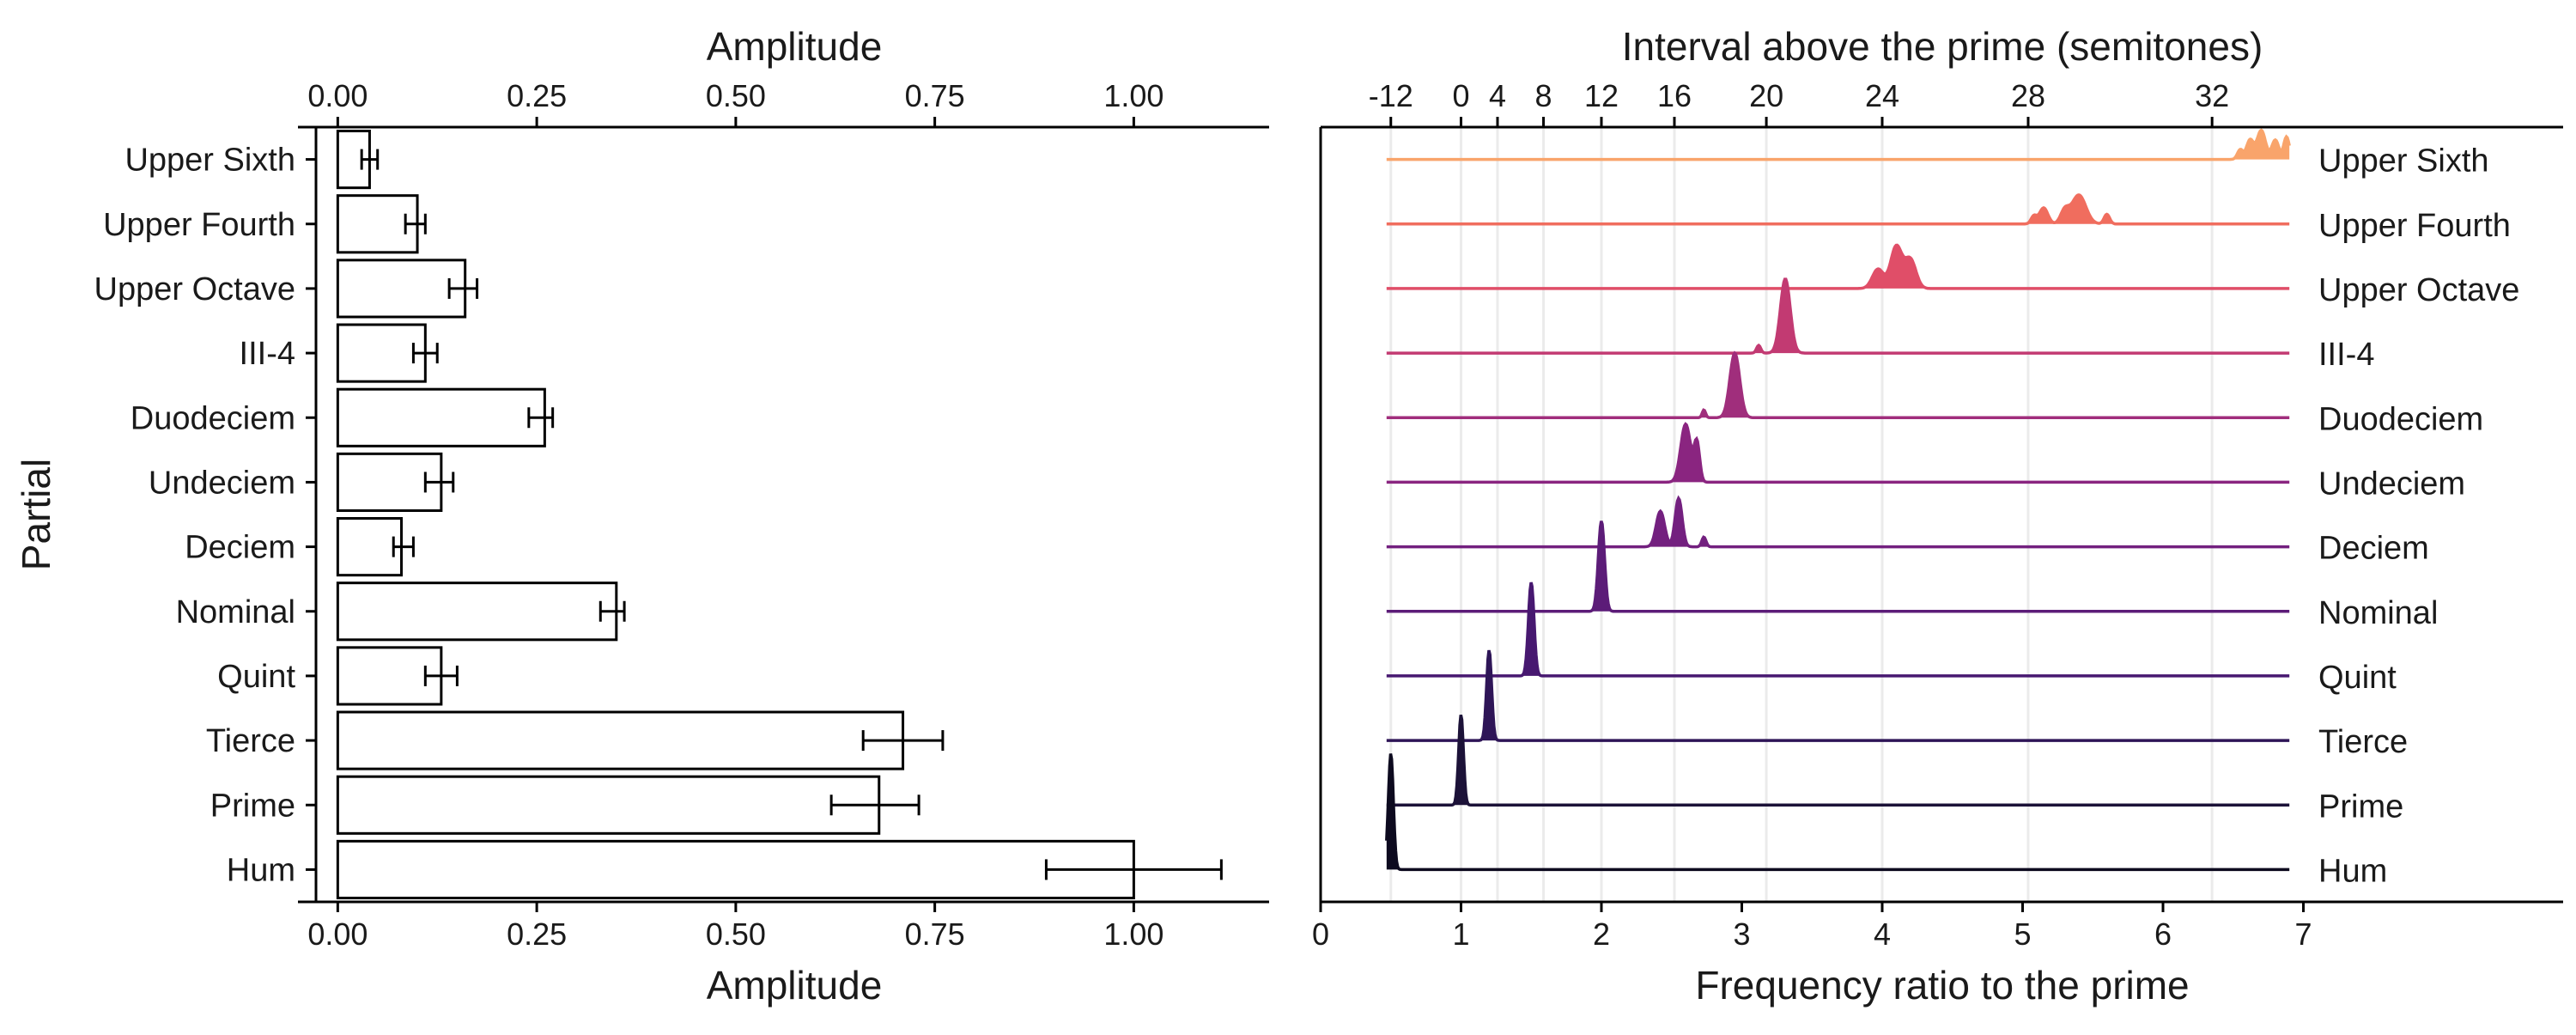 The image size is (2576, 1035). What do you see at coordinates (1391, 95) in the screenshot?
I see `top-x-tick-label: -12` at bounding box center [1391, 95].